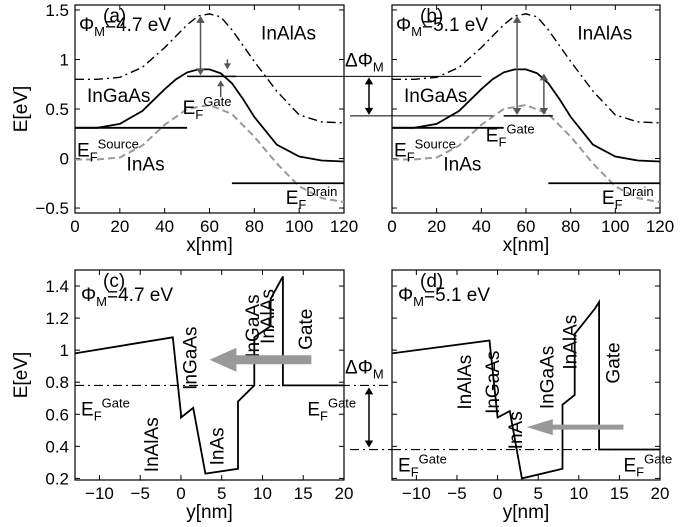 The width and height of the screenshot is (696, 527). I want to click on series-ingaas-line, so click(526, 115).